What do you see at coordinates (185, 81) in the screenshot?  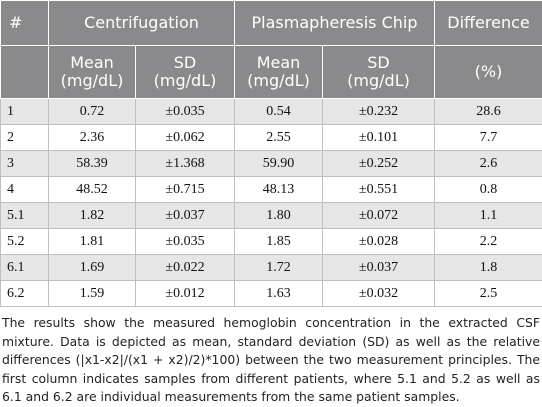 I see `header-cf-sd-unit: (mg/dL)` at bounding box center [185, 81].